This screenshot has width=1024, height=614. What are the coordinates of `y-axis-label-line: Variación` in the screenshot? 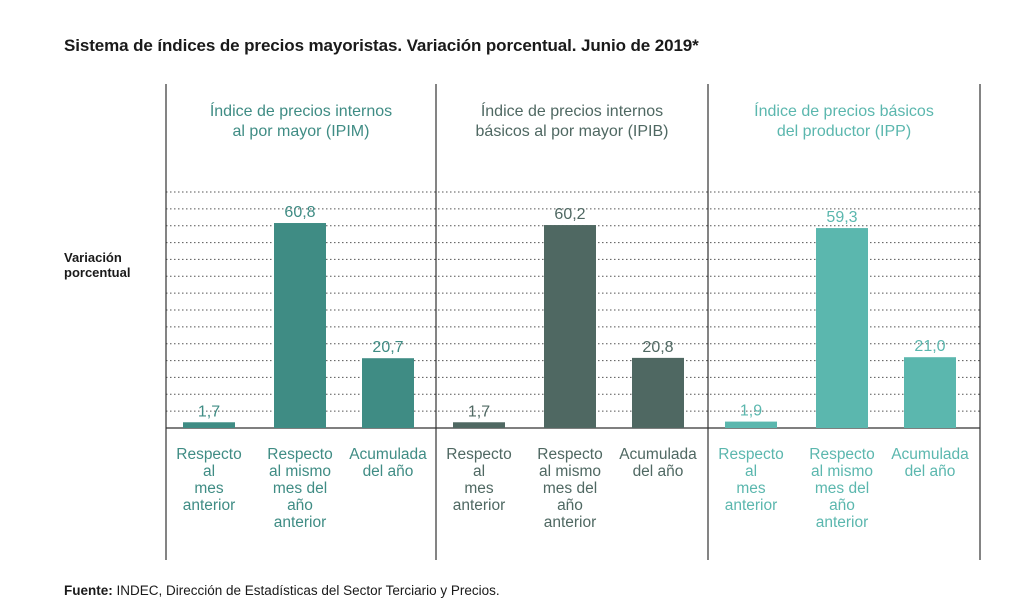 It's located at (93, 257).